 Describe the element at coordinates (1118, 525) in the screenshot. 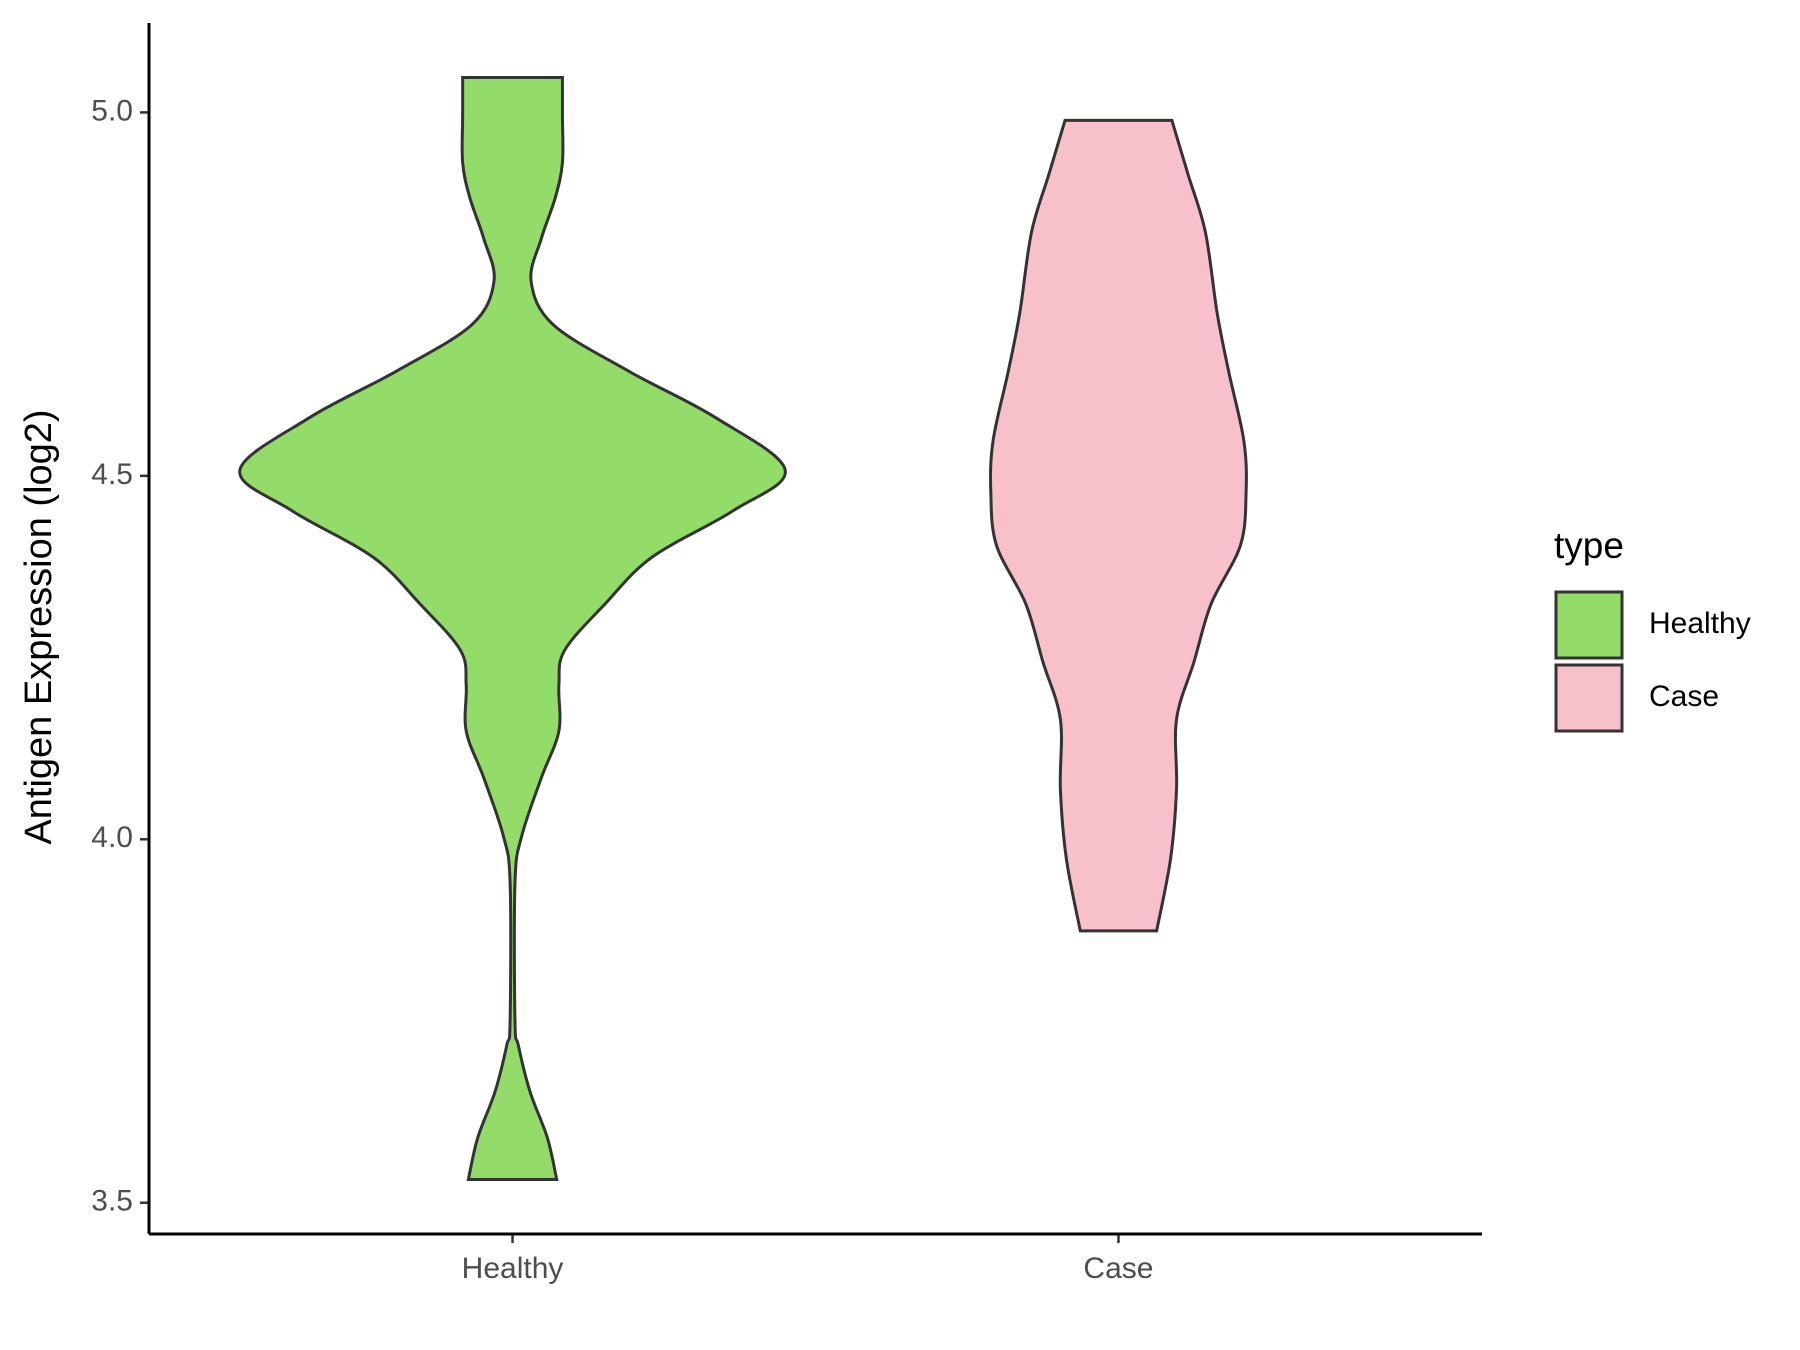

I see `violin` at that location.